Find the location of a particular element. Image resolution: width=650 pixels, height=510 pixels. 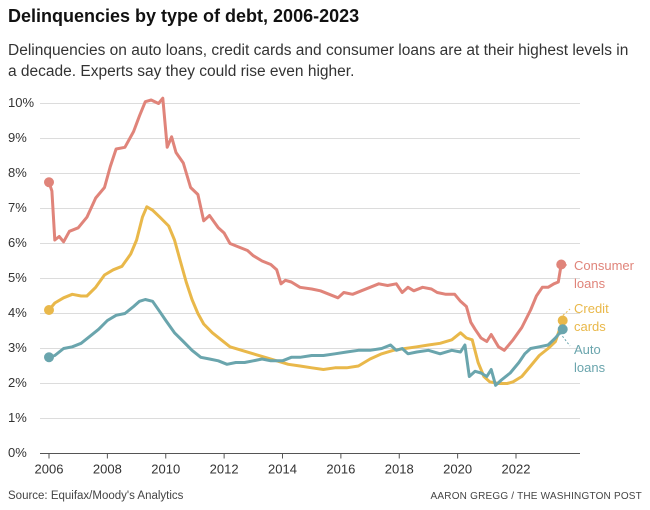

credit-cards-start-point is located at coordinates (49, 310).